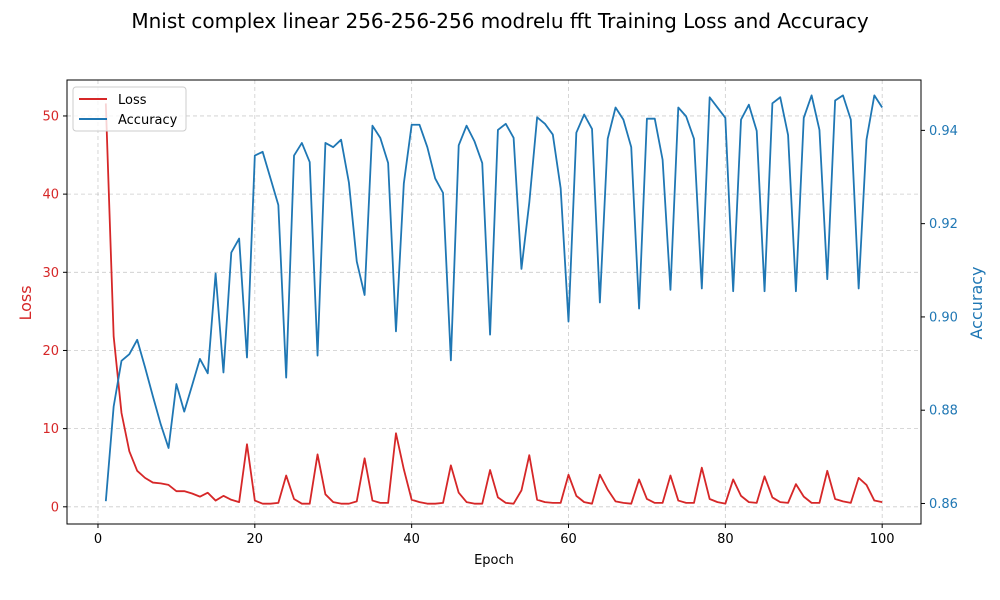 Image resolution: width=1000 pixels, height=600 pixels. What do you see at coordinates (129, 109) in the screenshot?
I see `legend: Loss Accuracy` at bounding box center [129, 109].